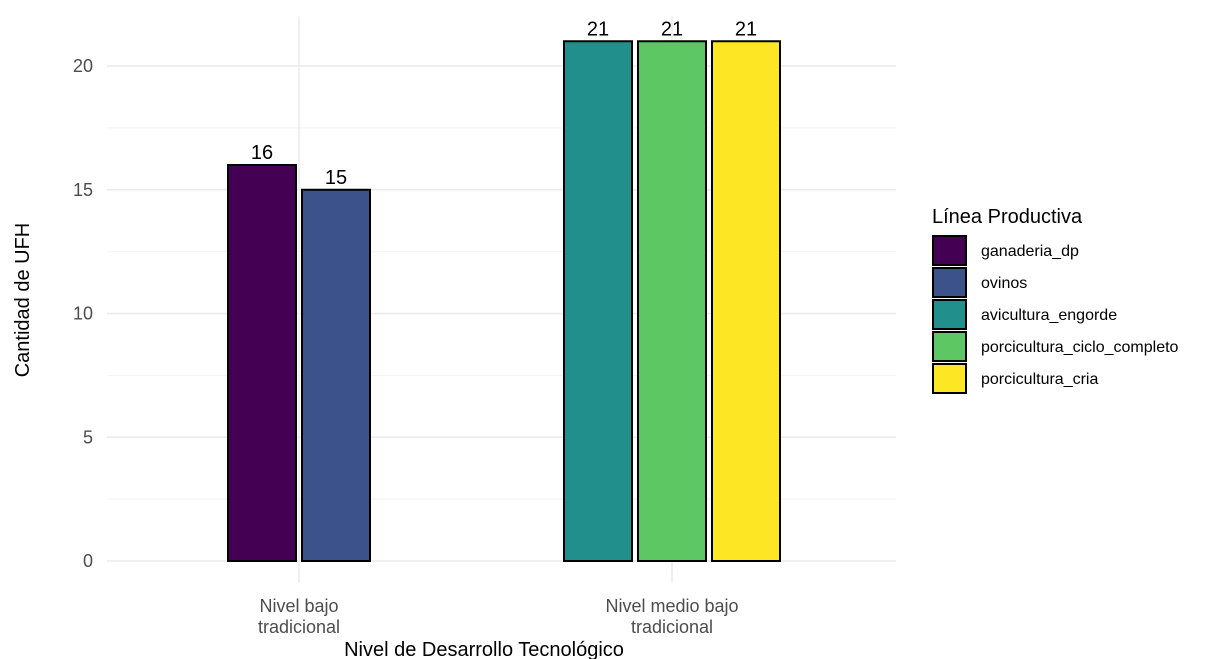 The height and width of the screenshot is (659, 1218). Describe the element at coordinates (672, 301) in the screenshot. I see `bar-porcicultura-ciclo-completo` at that location.